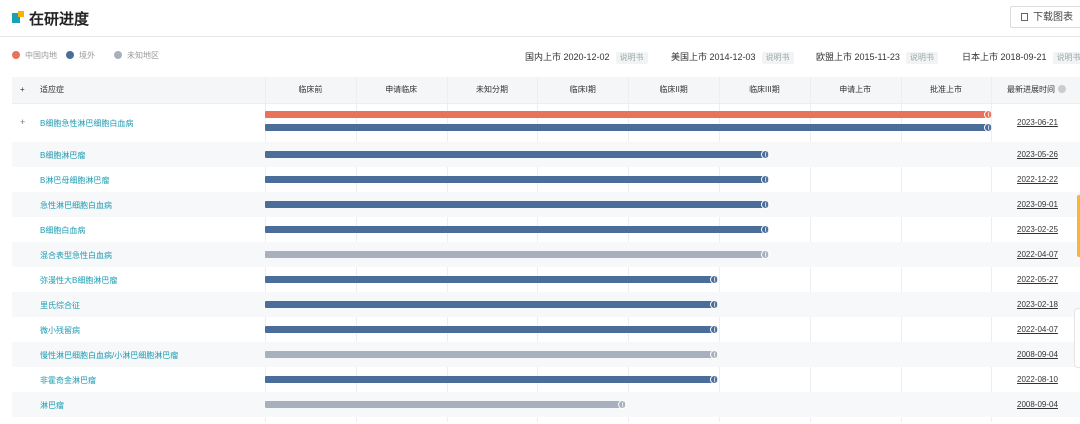 The height and width of the screenshot is (424, 1080). What do you see at coordinates (1053, 17) in the screenshot?
I see `download-label: 下载图表` at bounding box center [1053, 17].